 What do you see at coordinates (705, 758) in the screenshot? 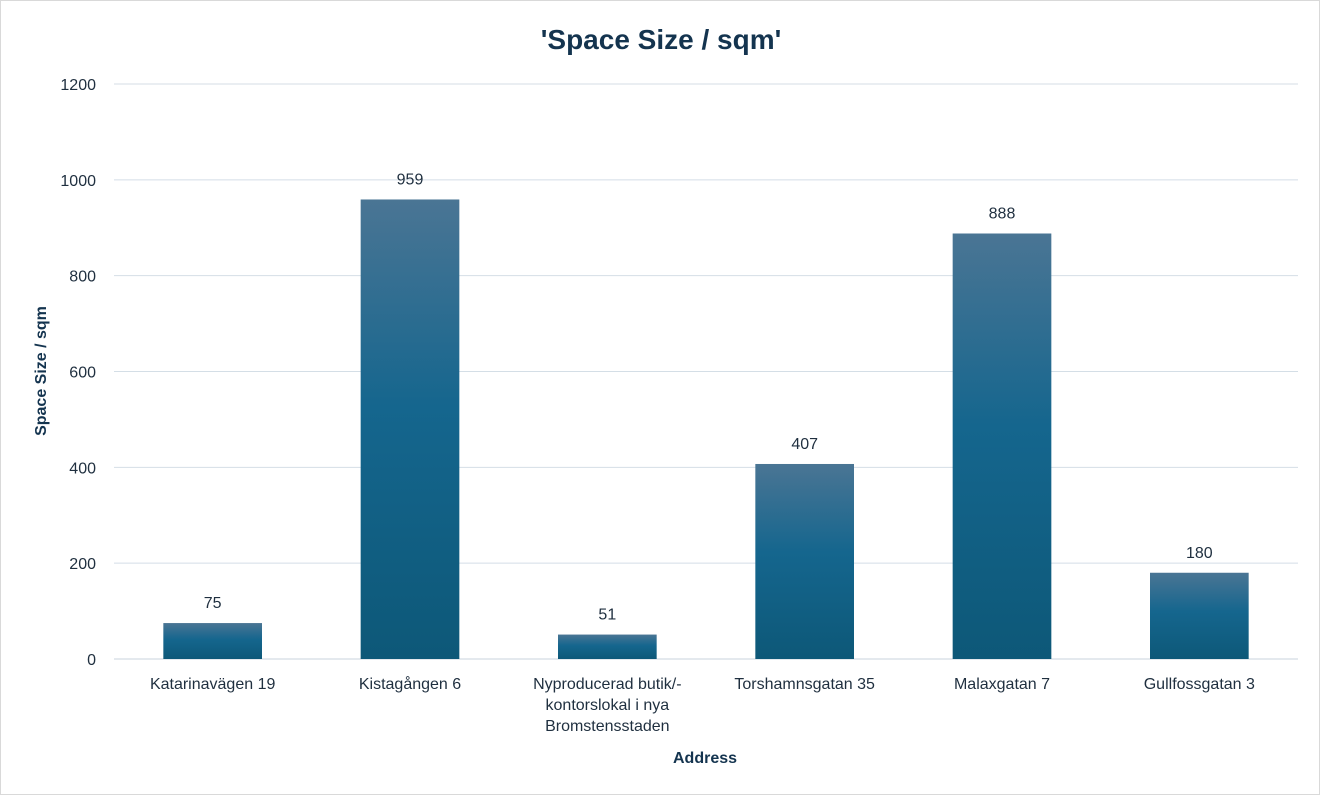
I see `x-axis-title: Address` at bounding box center [705, 758].